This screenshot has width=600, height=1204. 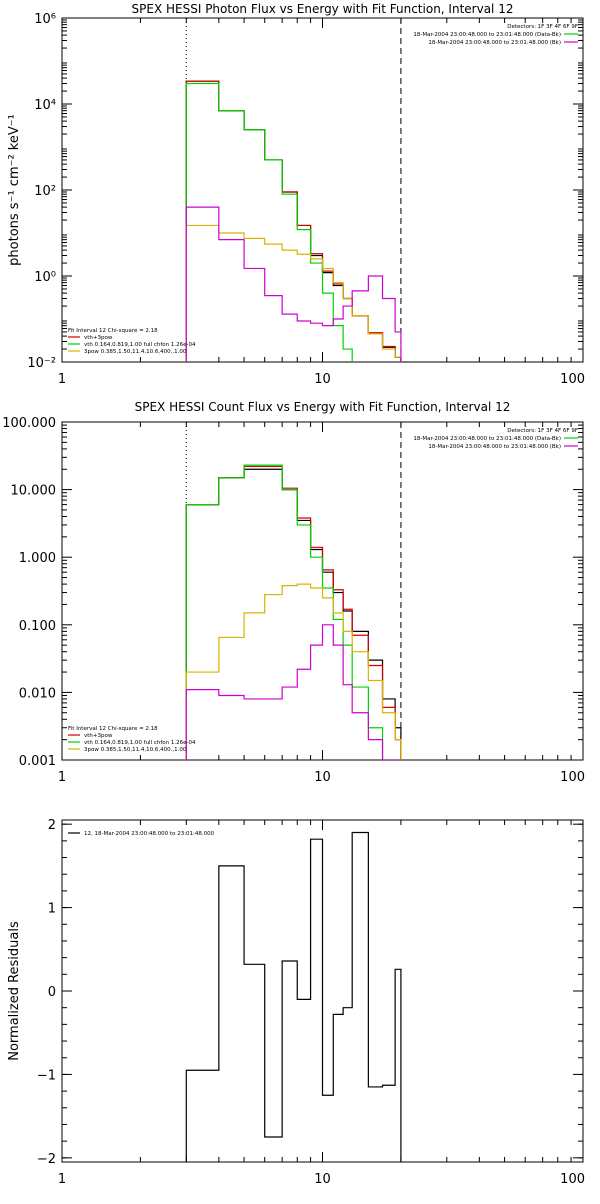 I want to click on y-tick-label: 0, so click(x=52, y=992).